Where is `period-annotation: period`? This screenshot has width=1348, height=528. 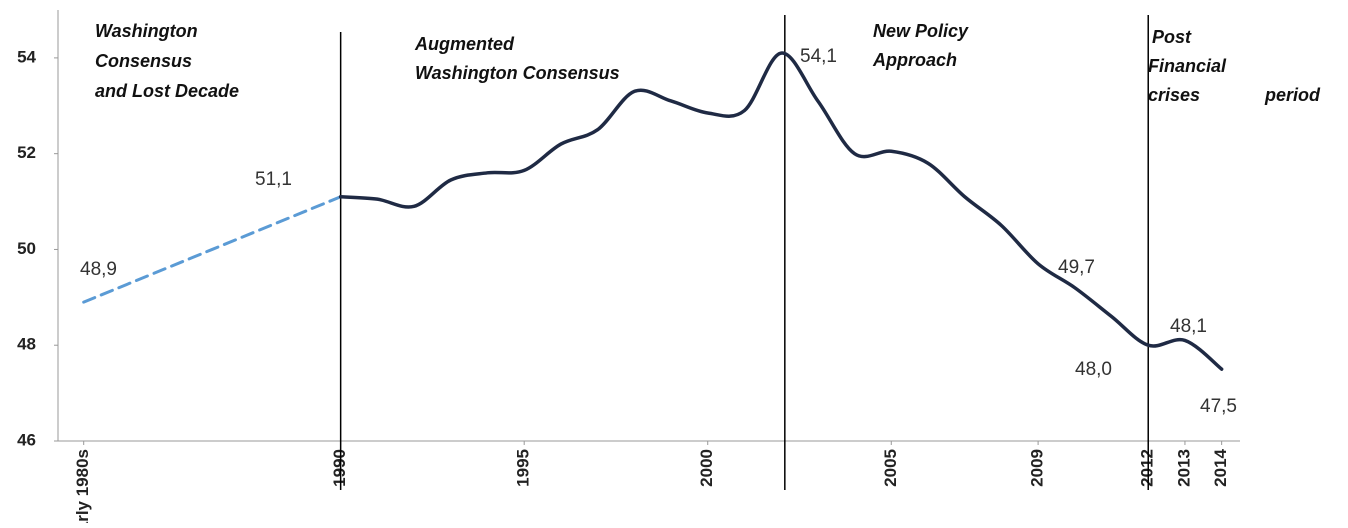
period-annotation: period is located at coordinates (1292, 95).